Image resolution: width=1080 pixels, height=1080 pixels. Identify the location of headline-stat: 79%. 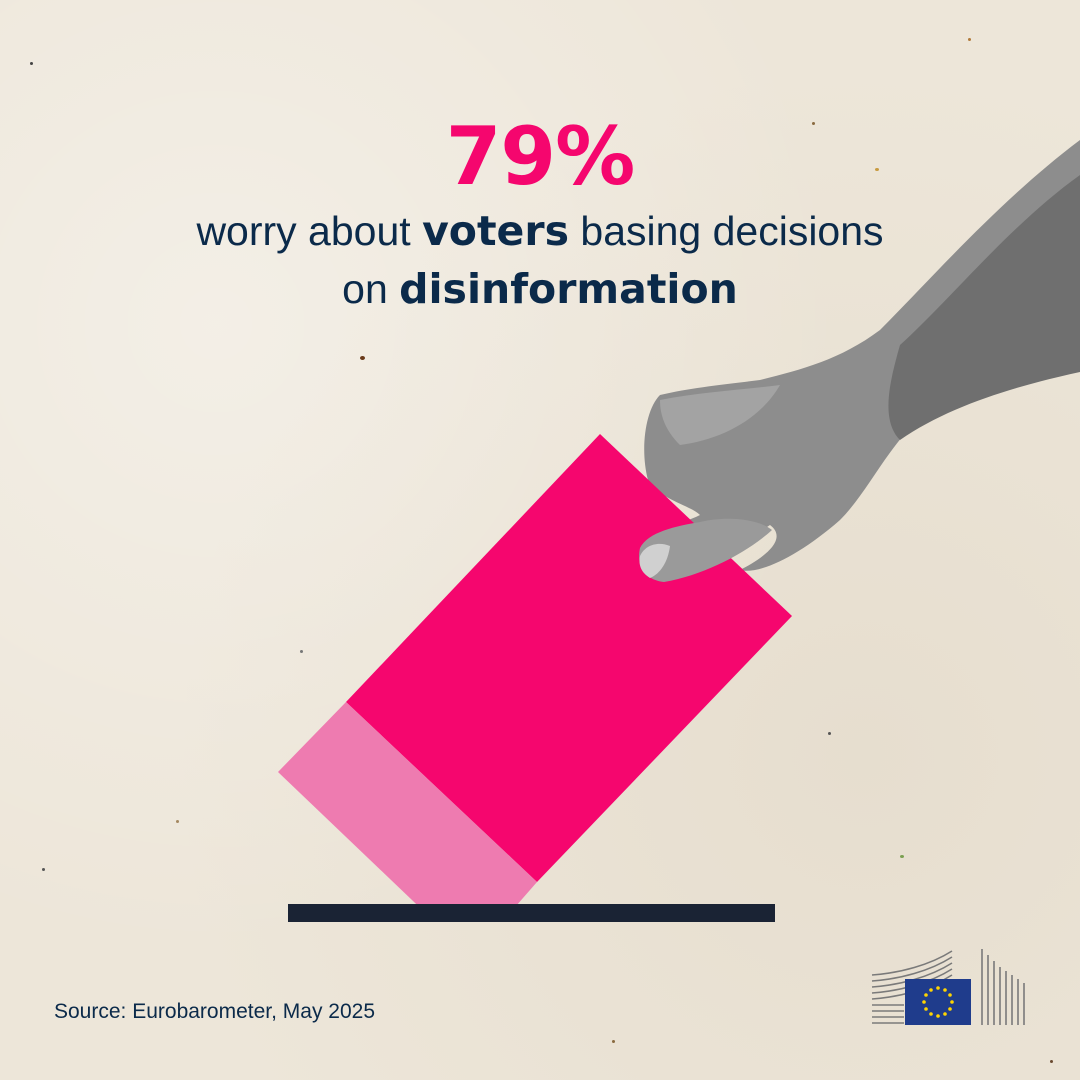
(540, 156).